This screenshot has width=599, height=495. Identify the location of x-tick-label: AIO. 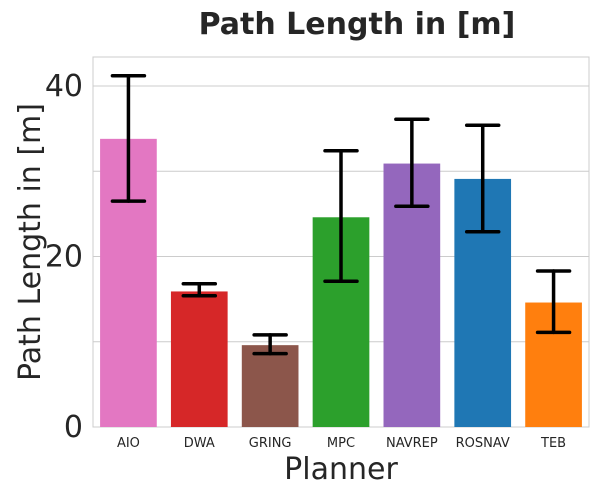
(128, 443).